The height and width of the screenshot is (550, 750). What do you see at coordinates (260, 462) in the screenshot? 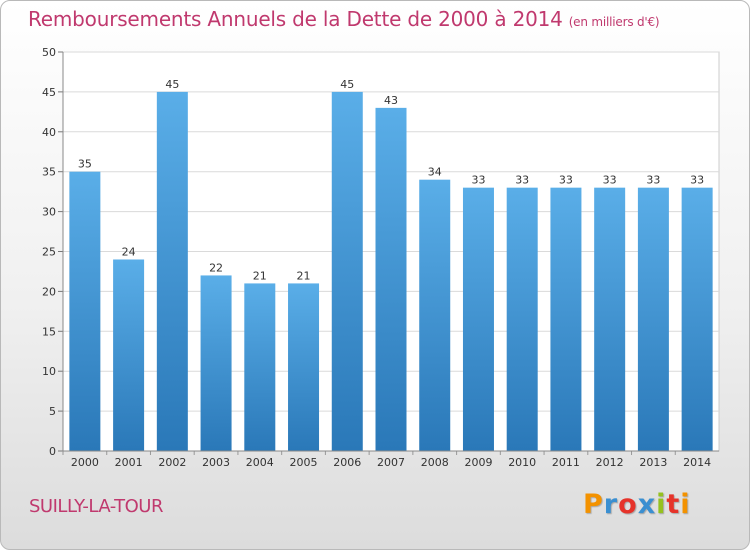
I see `x-tick-label: 2004` at bounding box center [260, 462].